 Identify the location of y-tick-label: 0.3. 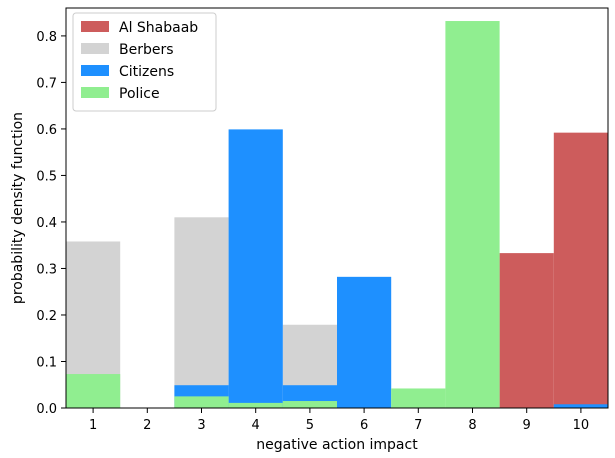
(46, 269).